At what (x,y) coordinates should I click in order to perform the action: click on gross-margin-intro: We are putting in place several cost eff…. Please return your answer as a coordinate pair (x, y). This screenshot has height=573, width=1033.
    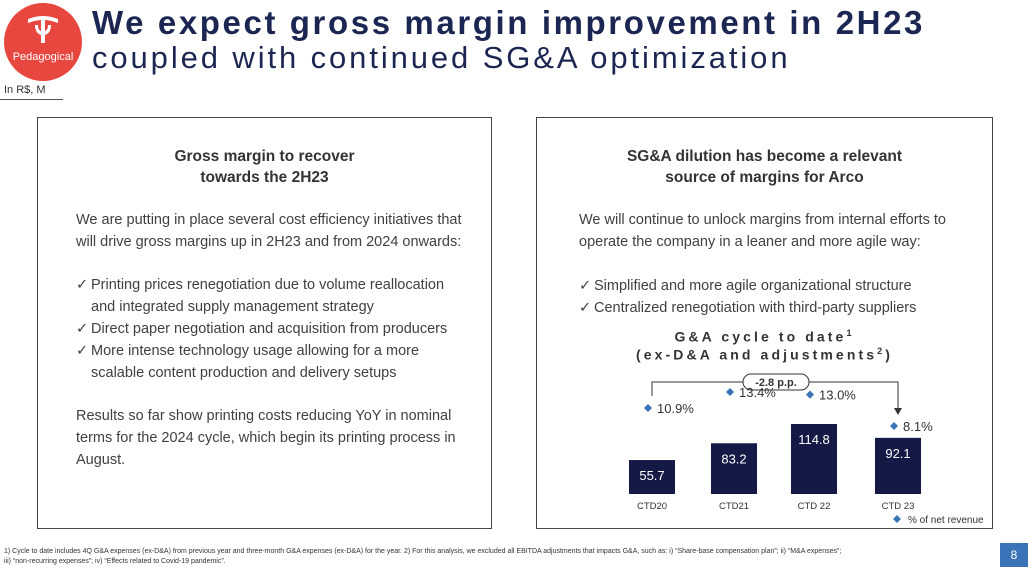
    Looking at the image, I should click on (269, 231).